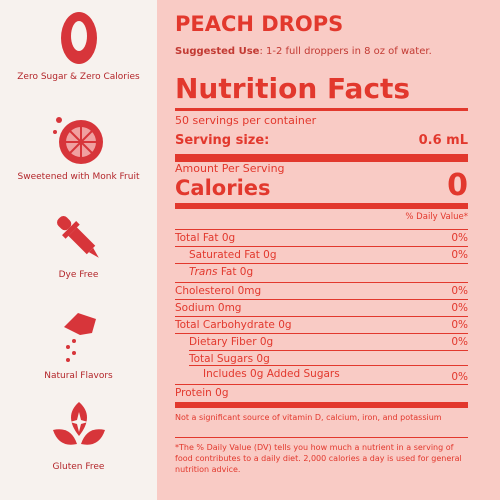 This screenshot has height=500, width=500. What do you see at coordinates (208, 308) in the screenshot?
I see `nutrient: Sodium 0mg` at bounding box center [208, 308].